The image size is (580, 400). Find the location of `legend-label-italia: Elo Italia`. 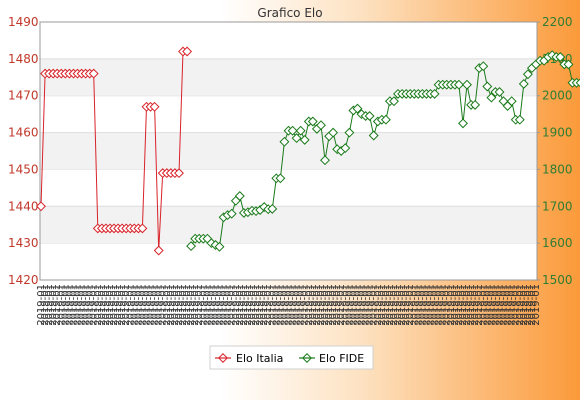

legend-label-italia: Elo Italia is located at coordinates (259, 358).